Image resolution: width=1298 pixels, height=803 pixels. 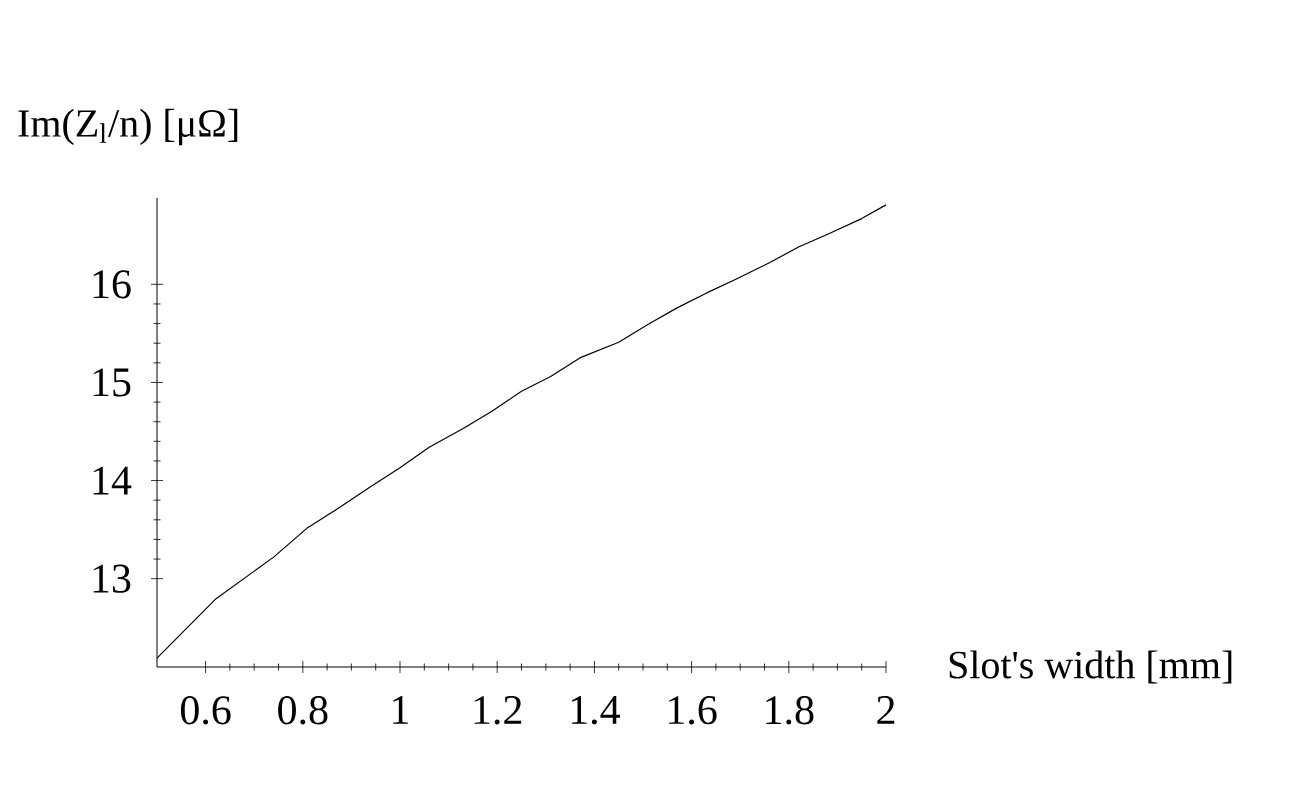 What do you see at coordinates (112, 284) in the screenshot?
I see `y-tick-label: 16` at bounding box center [112, 284].